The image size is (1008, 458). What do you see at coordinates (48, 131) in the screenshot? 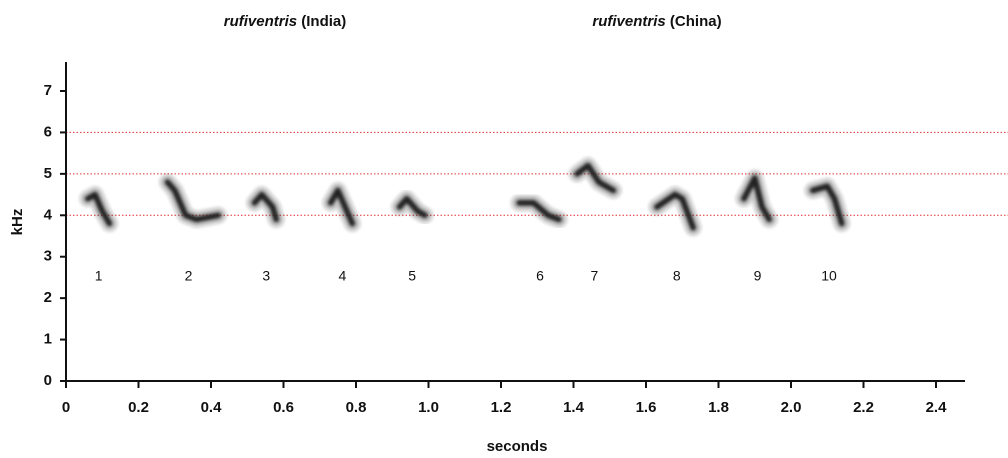
I see `y-tick-label: 6` at bounding box center [48, 131].